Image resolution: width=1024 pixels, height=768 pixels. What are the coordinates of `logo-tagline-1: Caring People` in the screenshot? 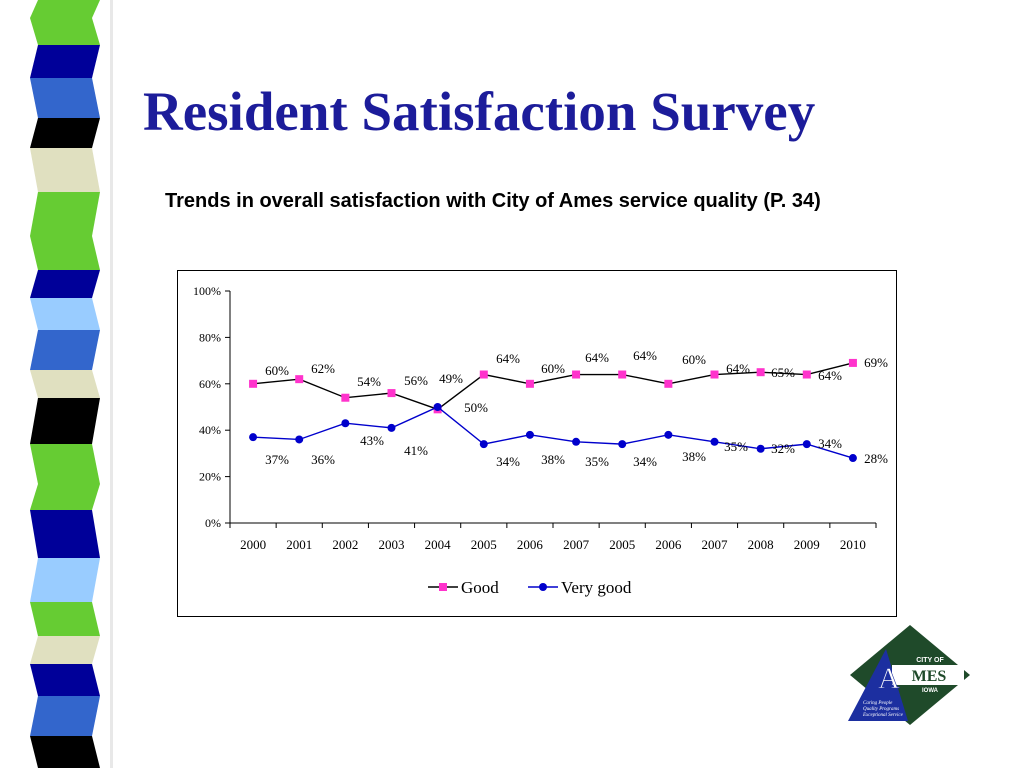 It's located at (878, 703).